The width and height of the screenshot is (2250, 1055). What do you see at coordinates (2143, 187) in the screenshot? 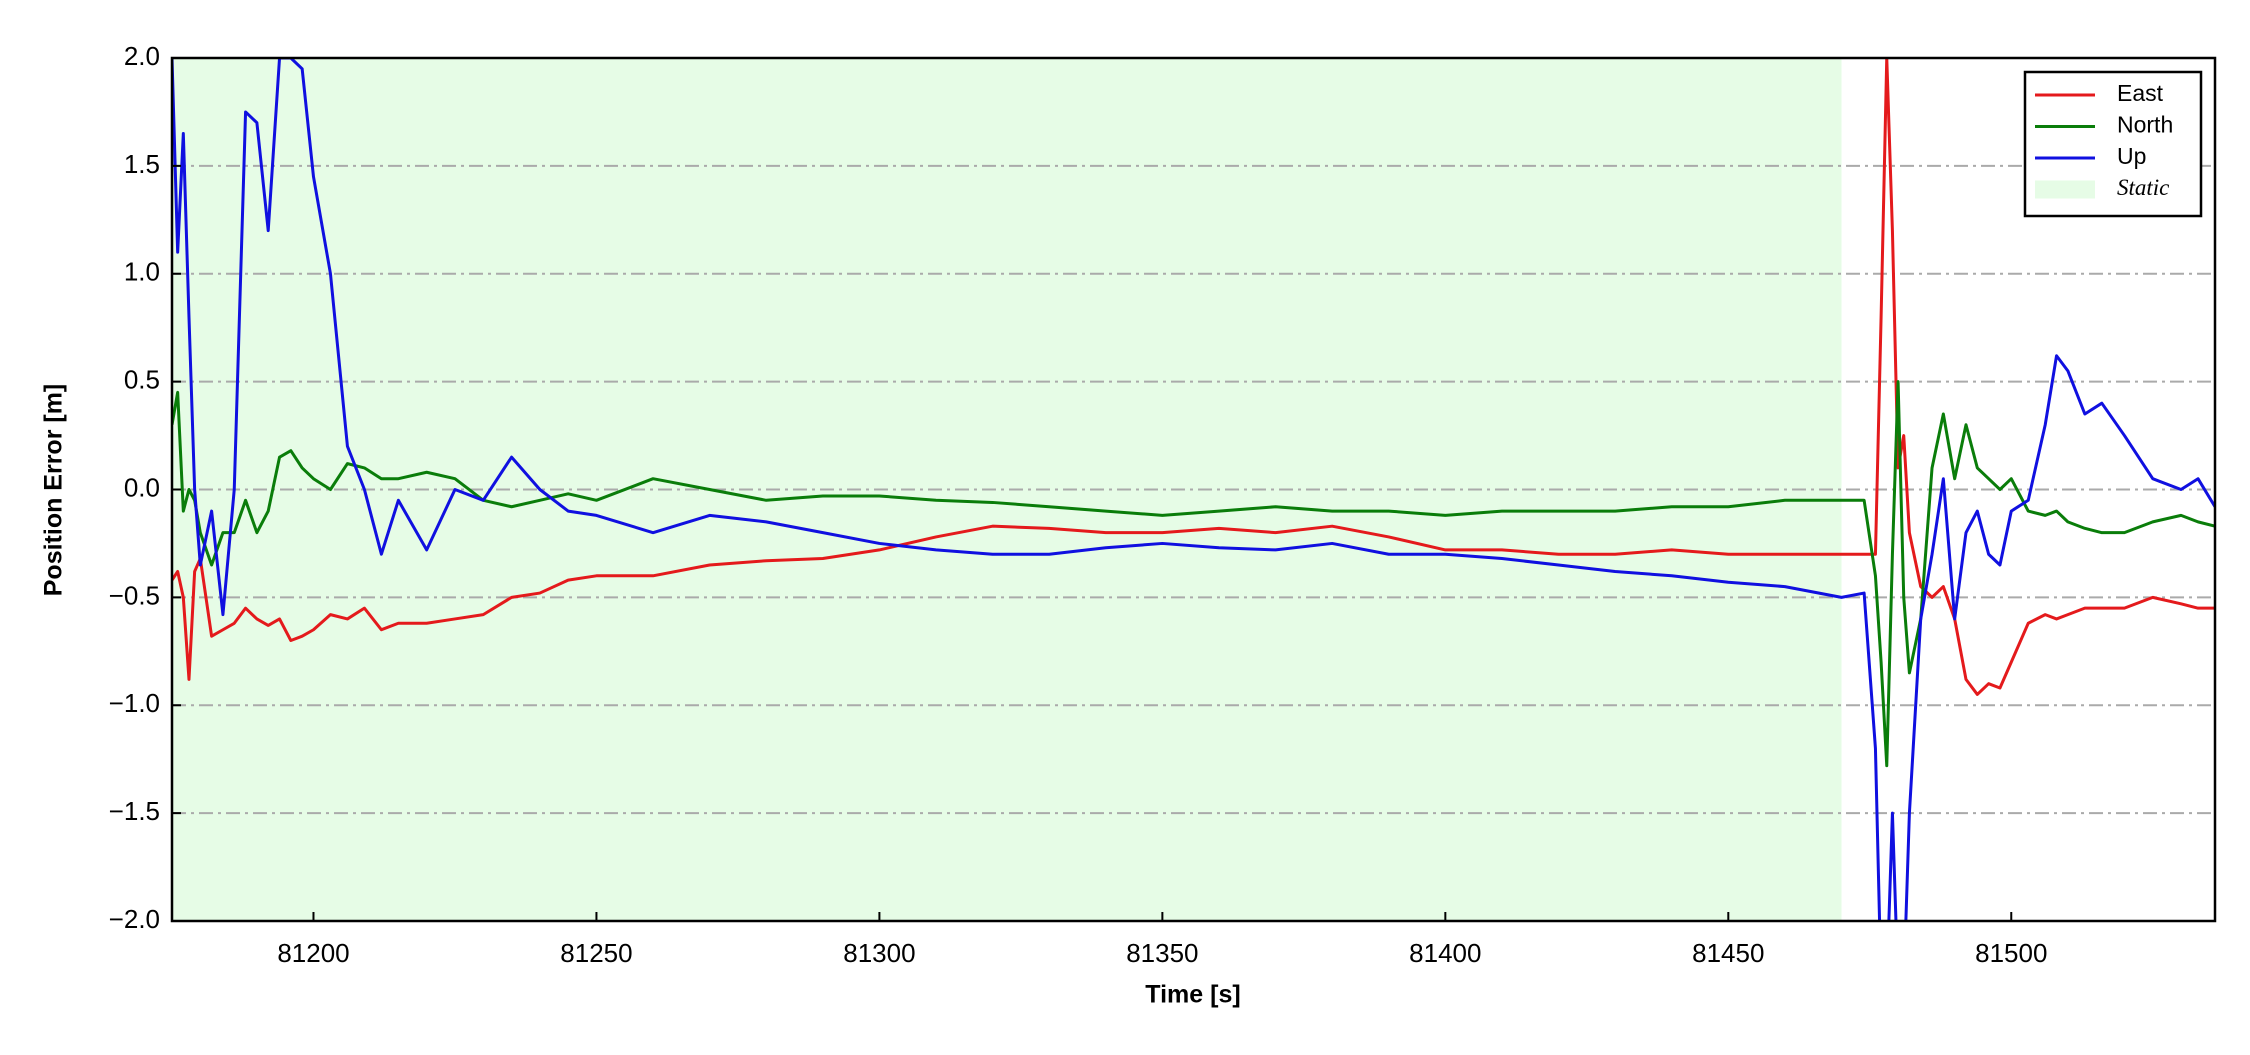
I see `legend-label: Static` at bounding box center [2143, 187].